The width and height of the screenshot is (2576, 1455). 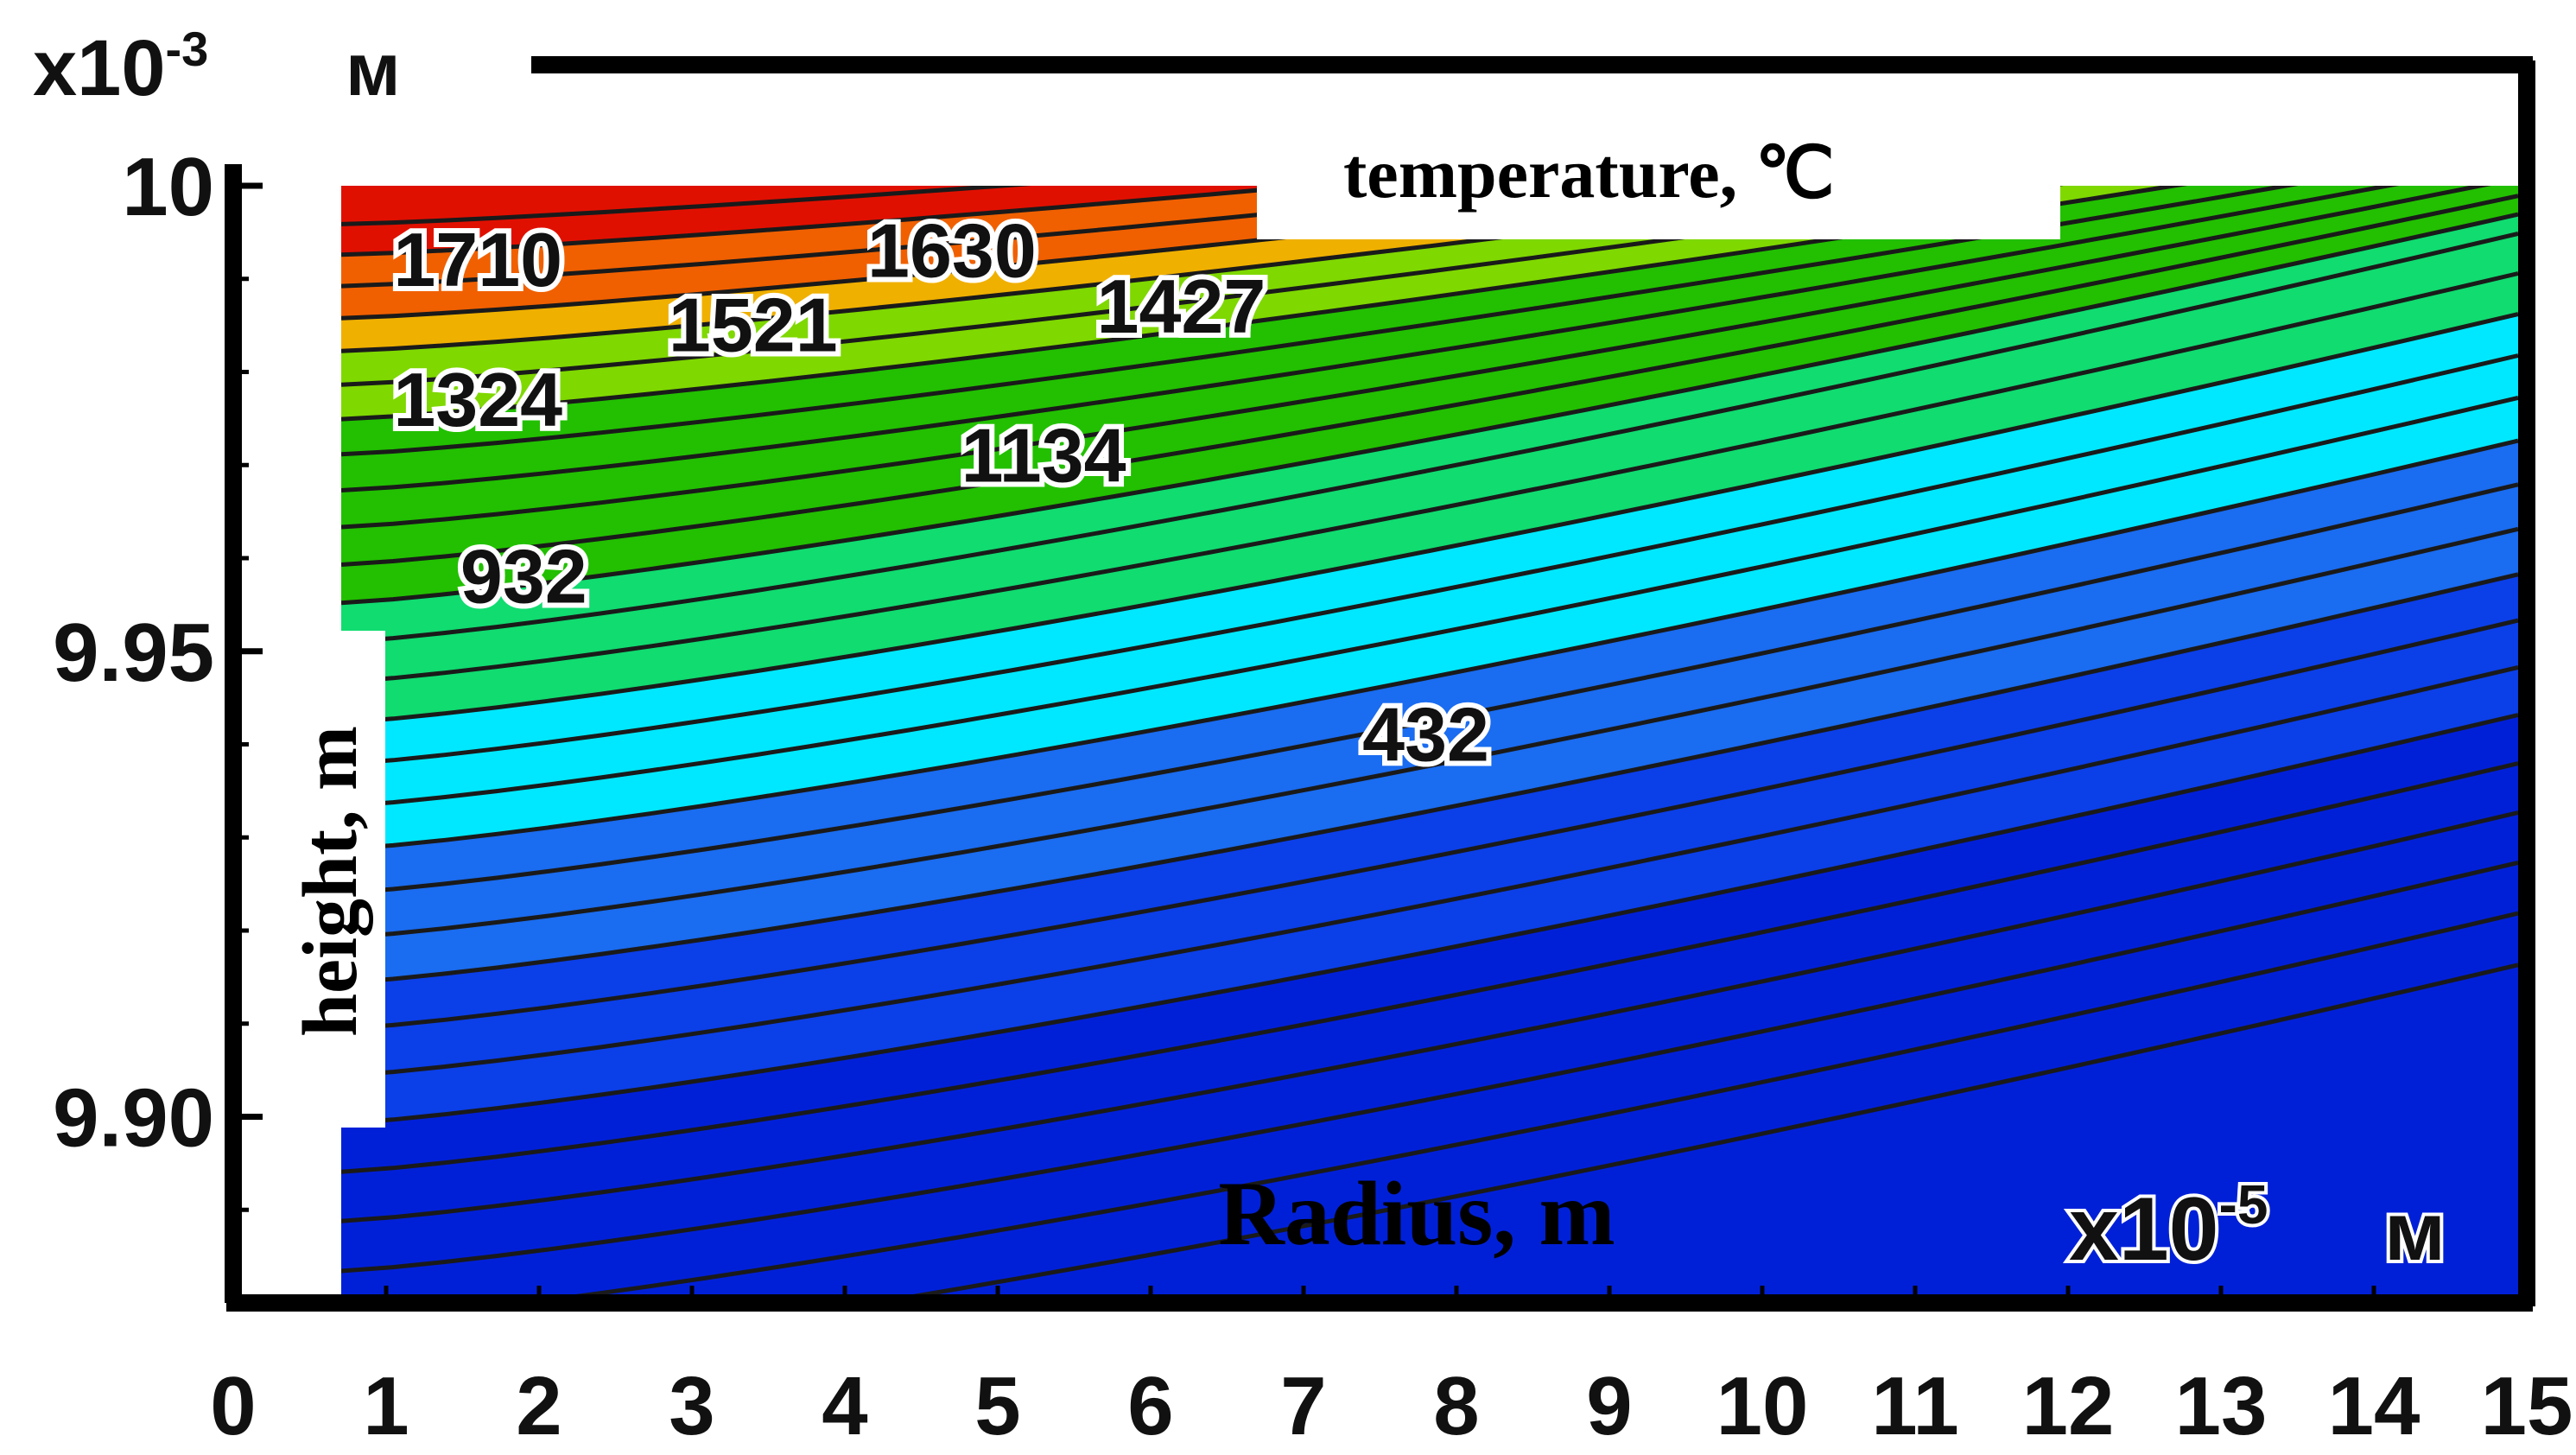 I want to click on x-tick-label: 3, so click(x=691, y=1406).